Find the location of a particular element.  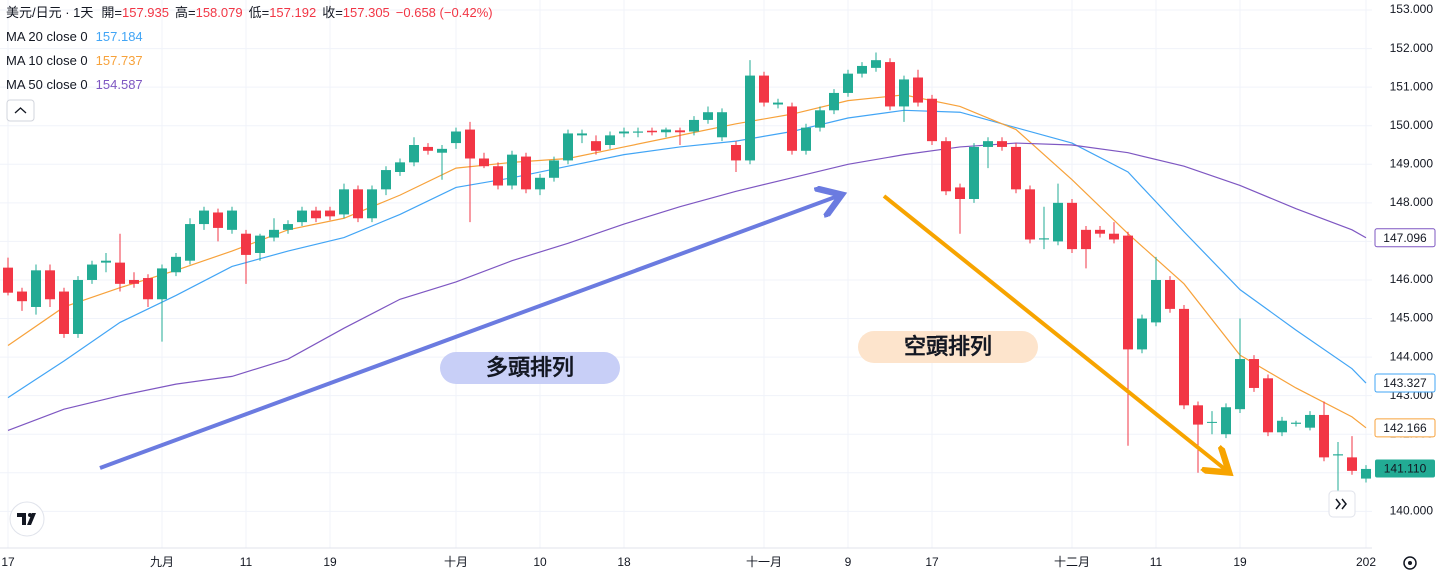

x-tick-label: 17 is located at coordinates (8, 562).